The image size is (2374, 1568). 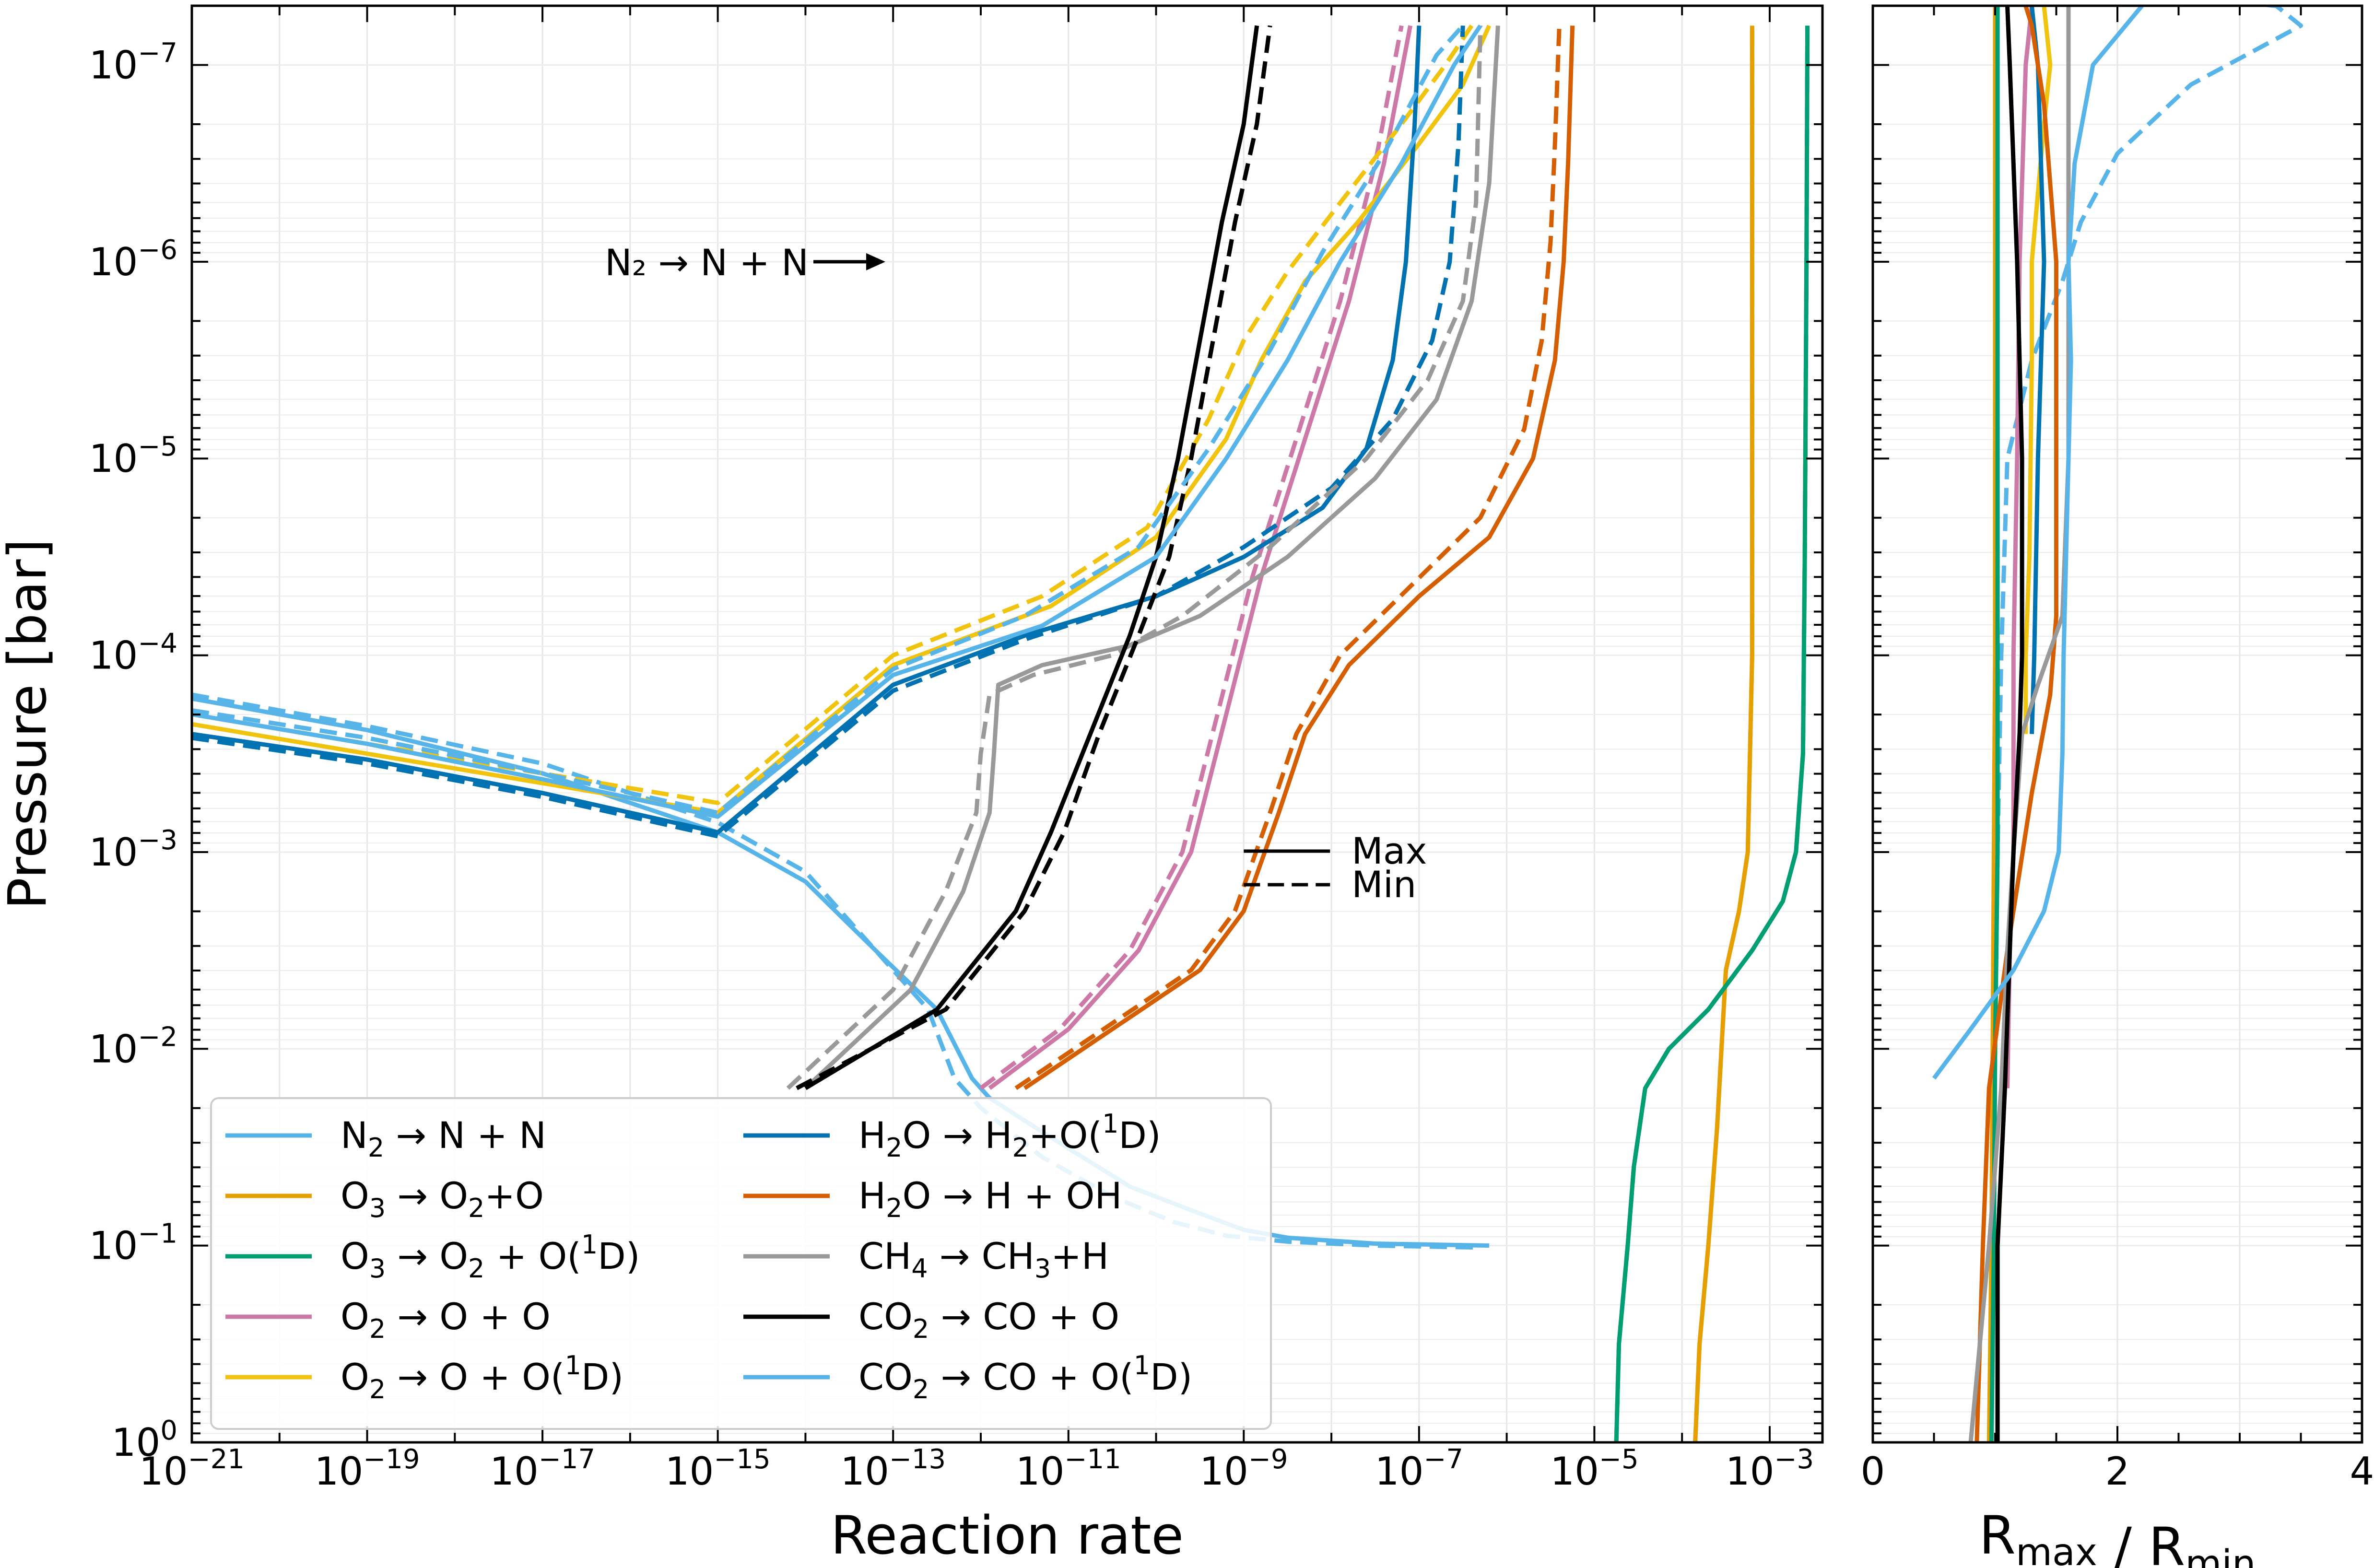 What do you see at coordinates (1025, 1377) in the screenshot?
I see `legend-label-10: CO2 → CO + O(1D)` at bounding box center [1025, 1377].